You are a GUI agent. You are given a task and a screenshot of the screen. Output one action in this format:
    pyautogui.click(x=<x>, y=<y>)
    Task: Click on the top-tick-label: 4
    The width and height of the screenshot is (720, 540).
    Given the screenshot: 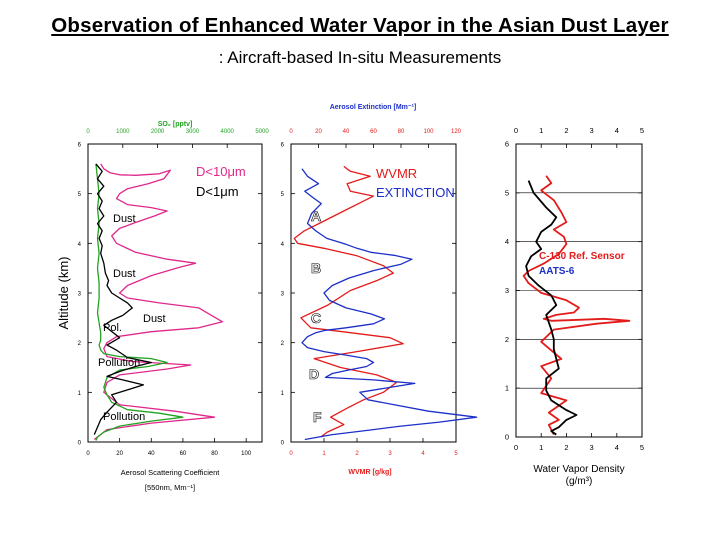 What is the action you would take?
    pyautogui.click(x=617, y=130)
    